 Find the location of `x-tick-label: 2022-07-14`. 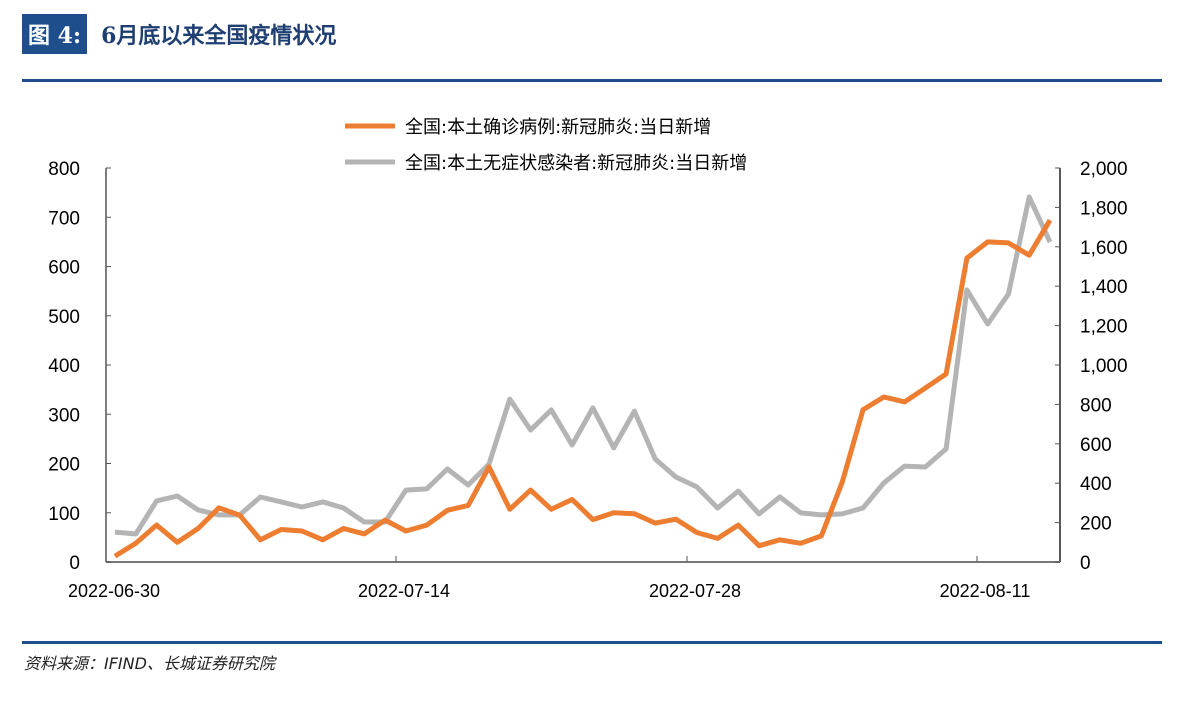

x-tick-label: 2022-07-14 is located at coordinates (404, 591).